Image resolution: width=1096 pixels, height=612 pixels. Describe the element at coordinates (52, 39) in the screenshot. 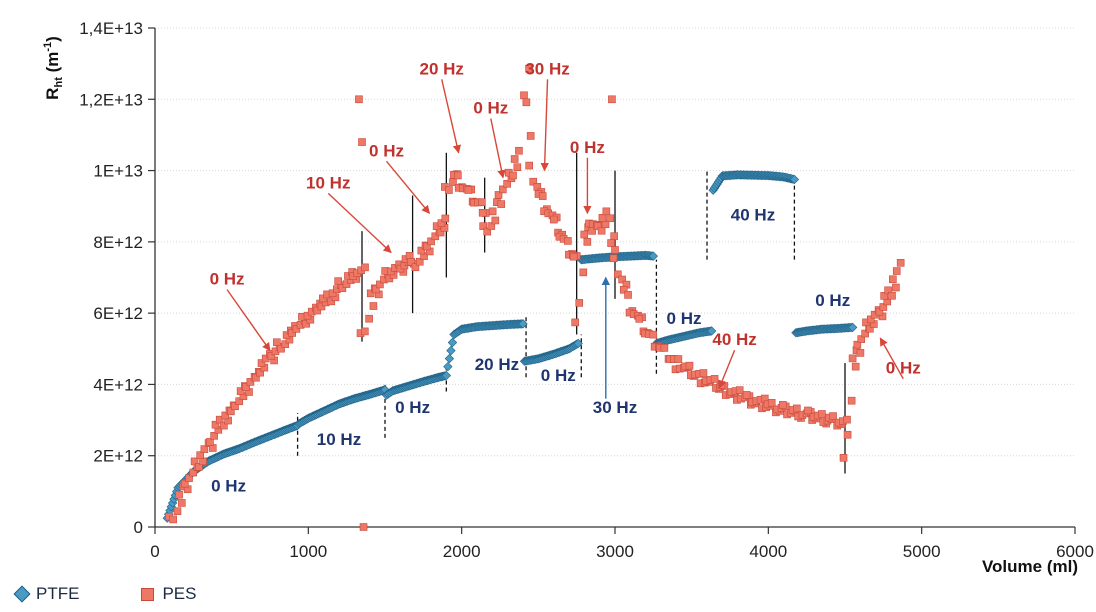

I see `y-axis-title-unit-close: )` at that location.